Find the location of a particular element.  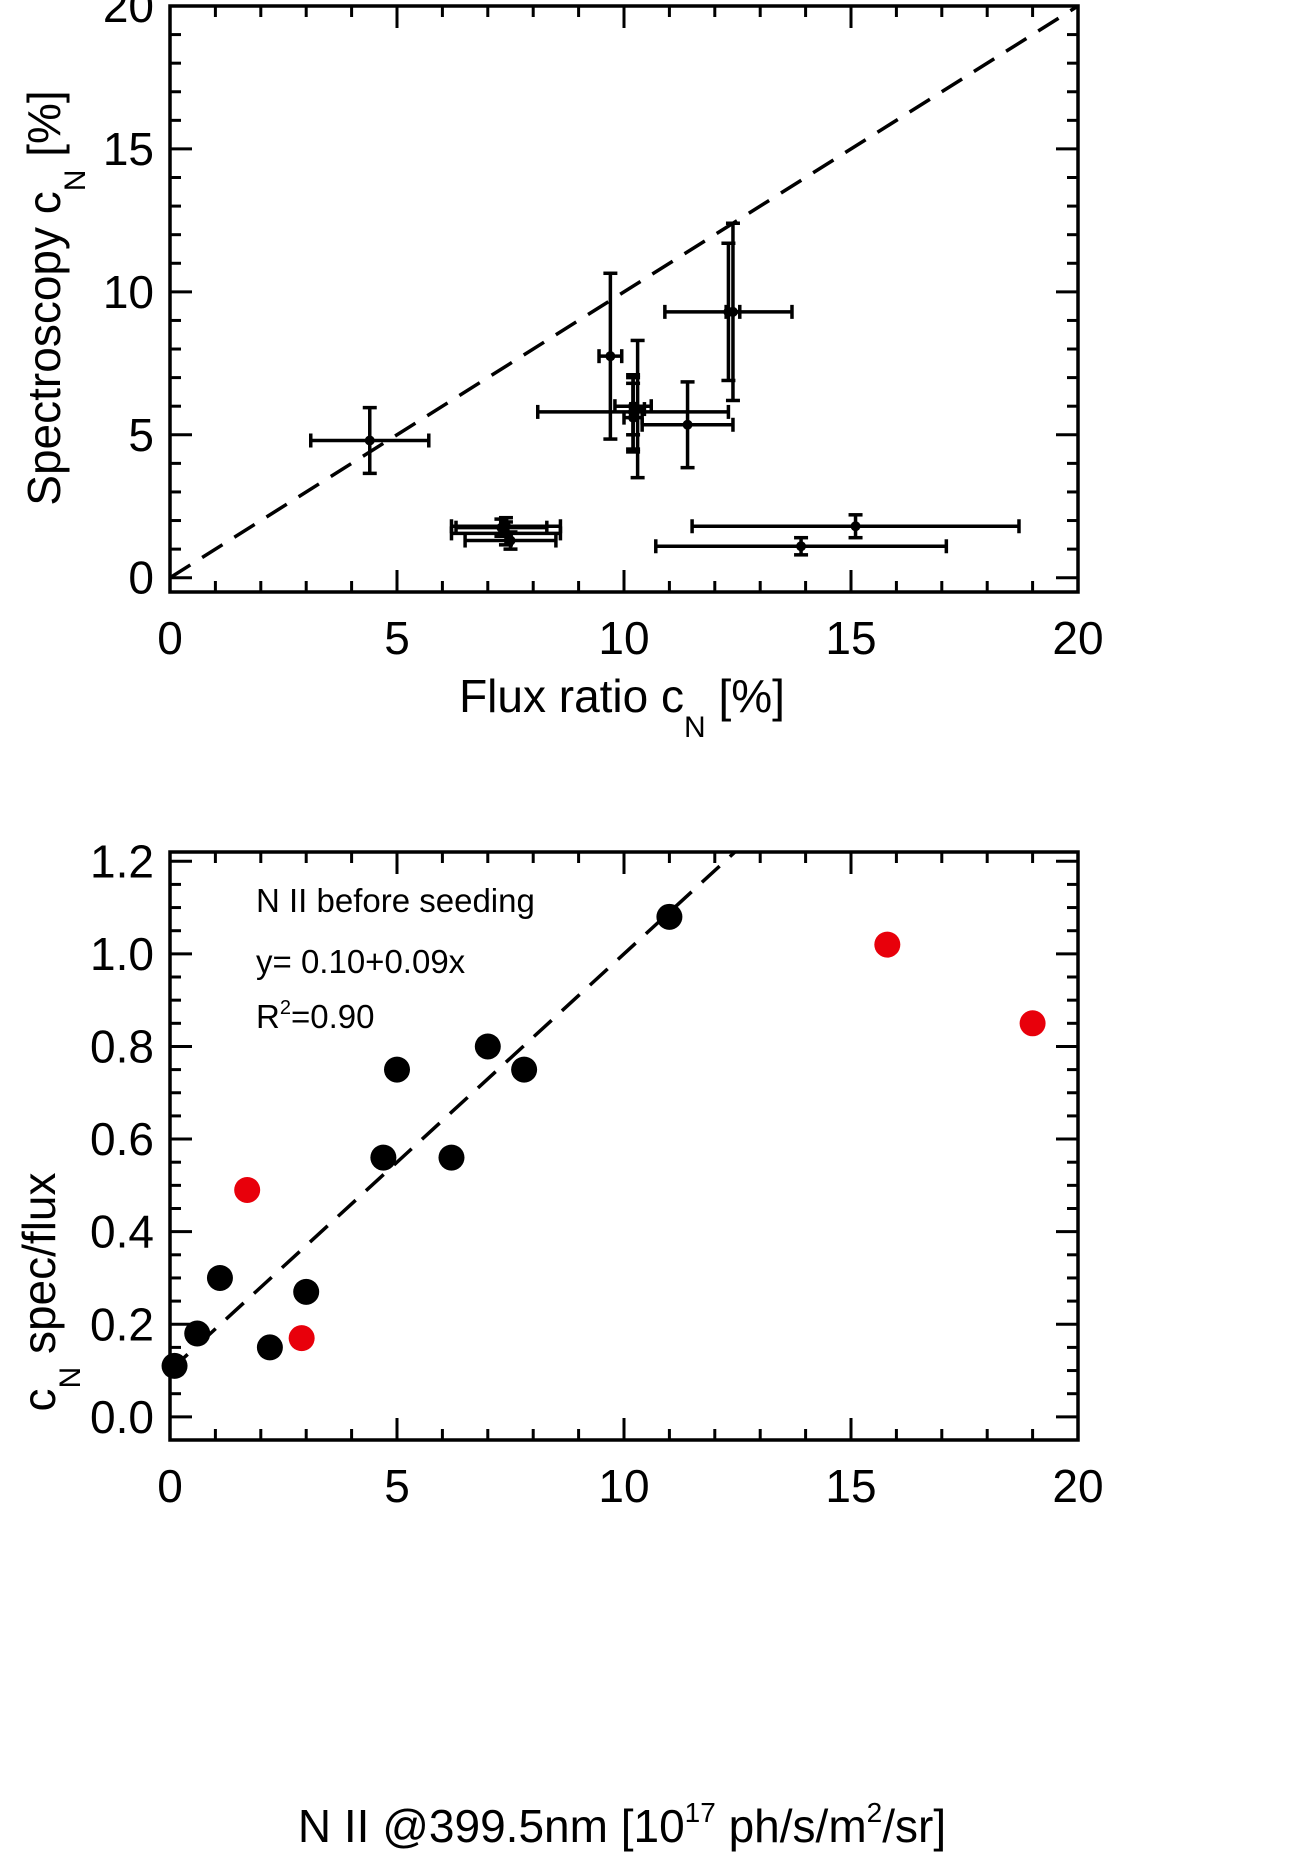

bottom-x-label-main: N II @399.5nm [10 is located at coordinates (491, 1826).